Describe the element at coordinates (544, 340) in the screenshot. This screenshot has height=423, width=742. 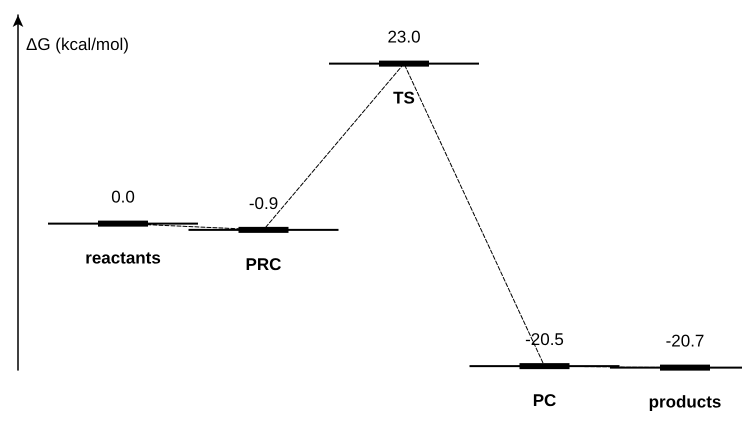
I see `data-label: -20.5` at that location.